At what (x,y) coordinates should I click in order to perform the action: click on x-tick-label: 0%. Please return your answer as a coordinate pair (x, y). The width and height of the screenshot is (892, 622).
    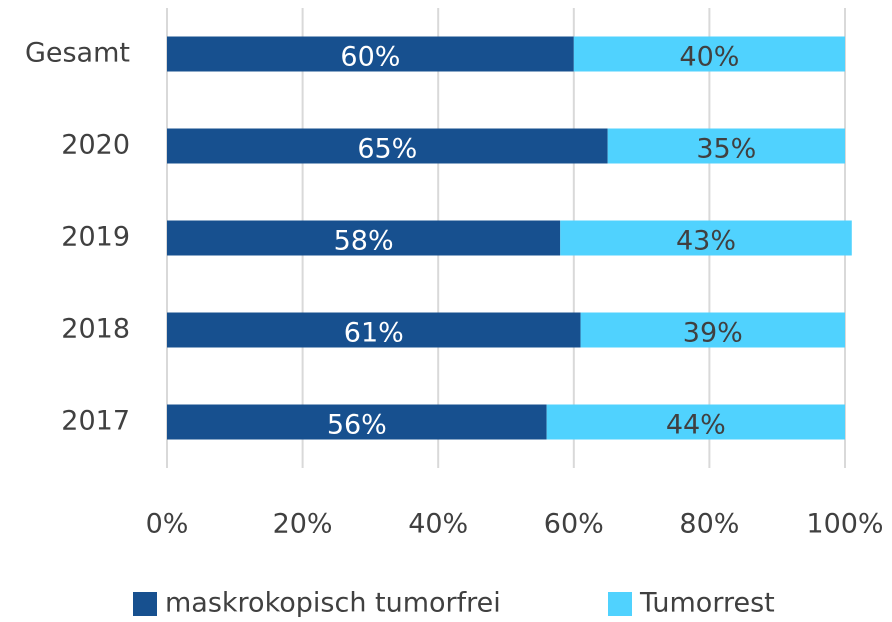
    Looking at the image, I should click on (167, 524).